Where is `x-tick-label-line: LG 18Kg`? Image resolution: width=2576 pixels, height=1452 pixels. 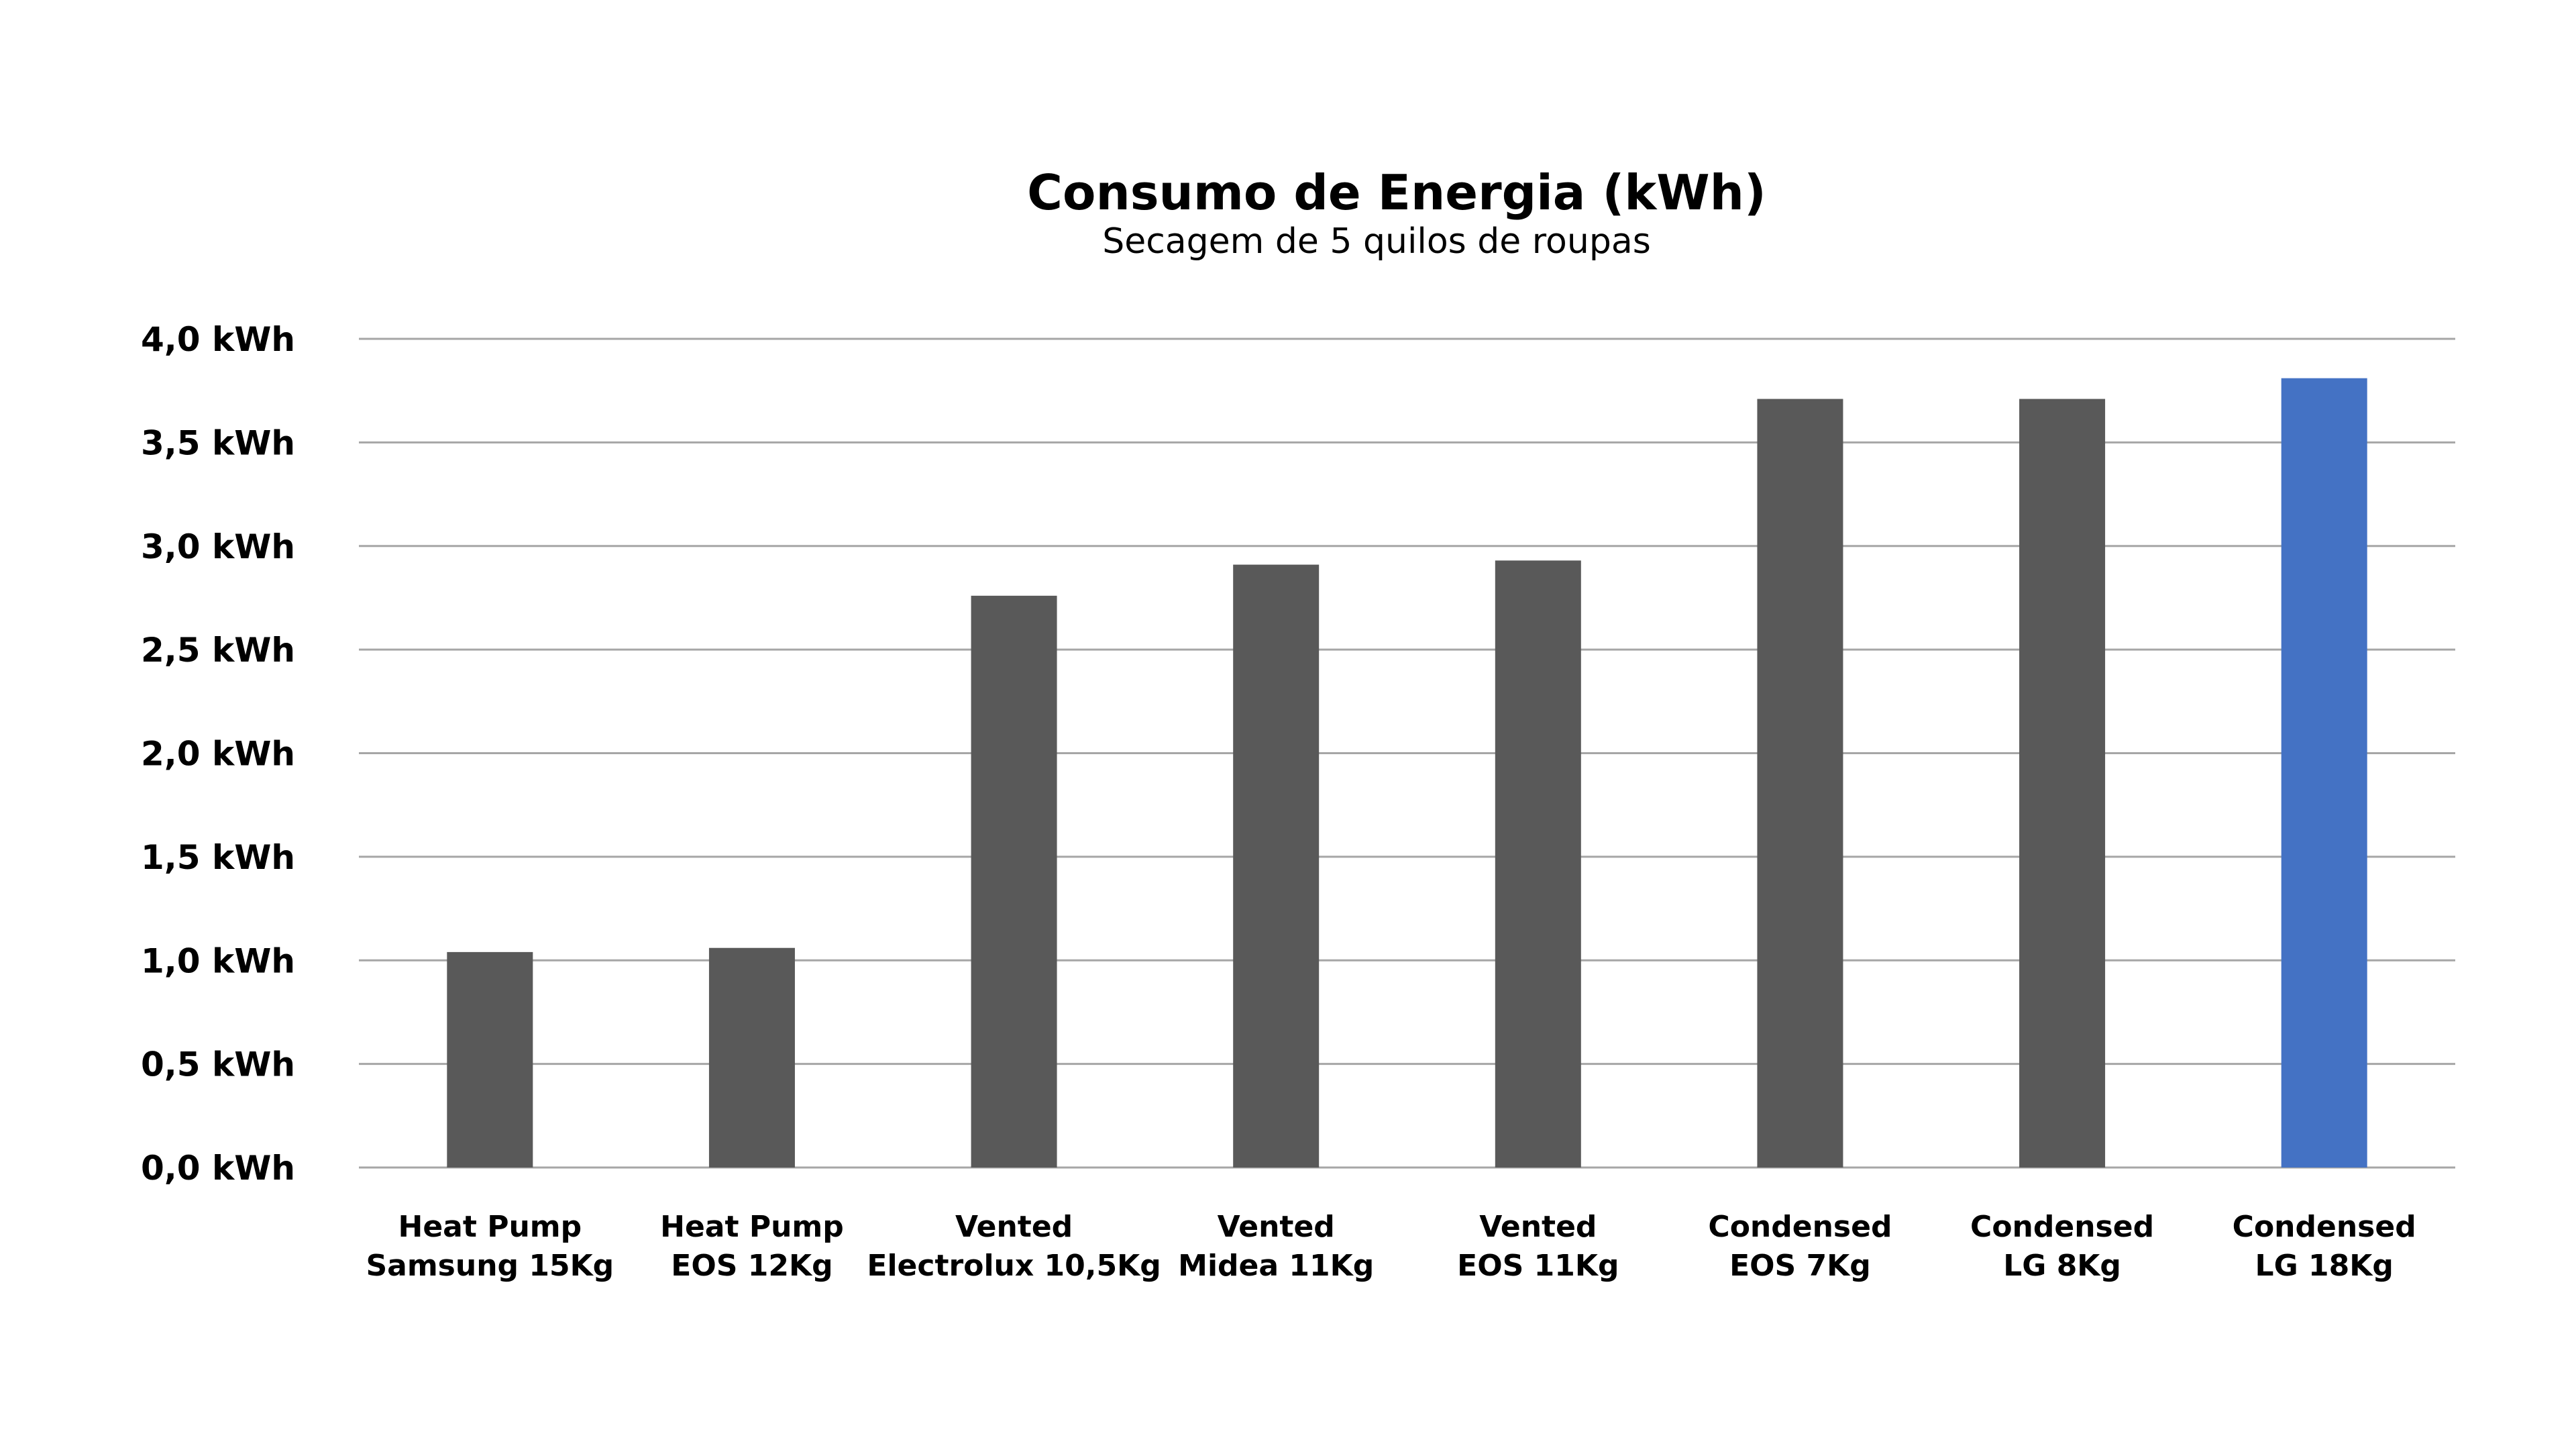 x-tick-label-line: LG 18Kg is located at coordinates (2324, 1266).